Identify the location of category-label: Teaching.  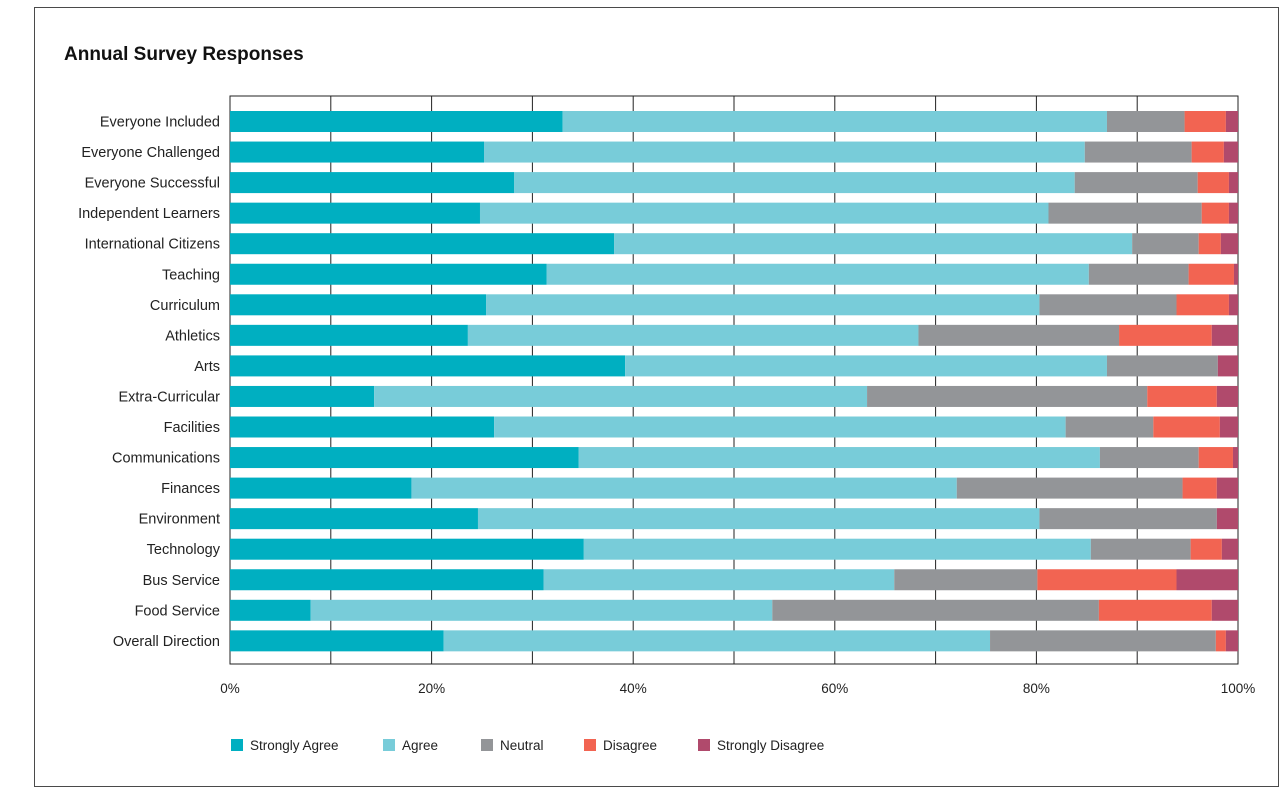
(191, 275).